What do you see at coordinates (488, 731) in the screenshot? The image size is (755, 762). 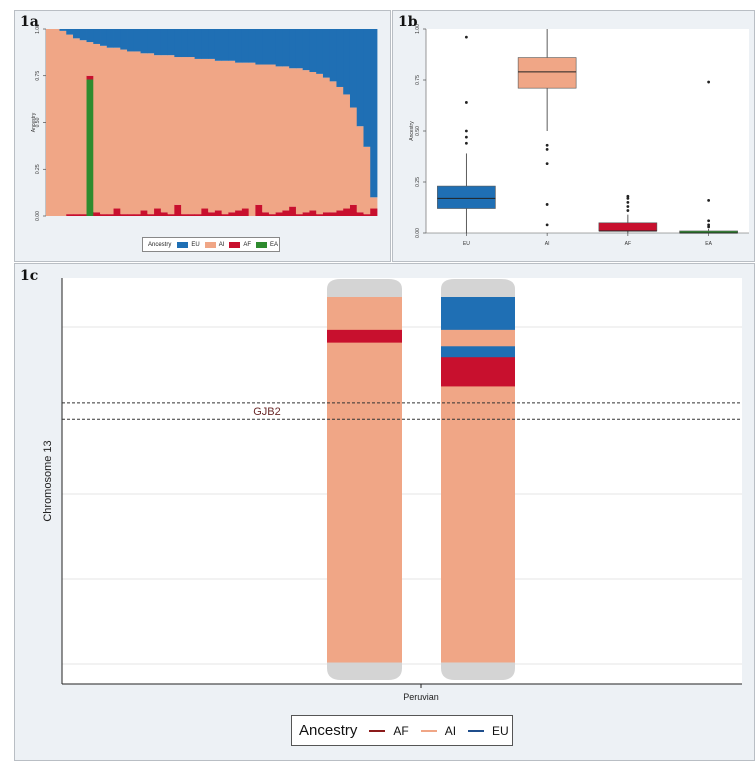 I see `legend-item-eu: EU` at bounding box center [488, 731].